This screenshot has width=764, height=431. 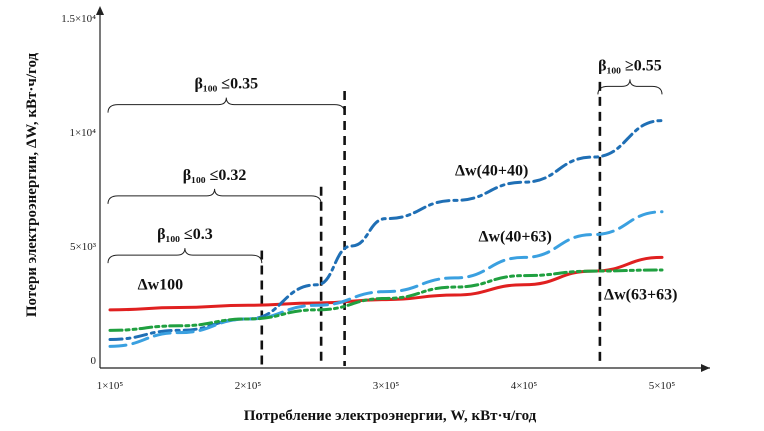 What do you see at coordinates (524, 386) in the screenshot?
I see `x-tick-label: 4×10⁵` at bounding box center [524, 386].